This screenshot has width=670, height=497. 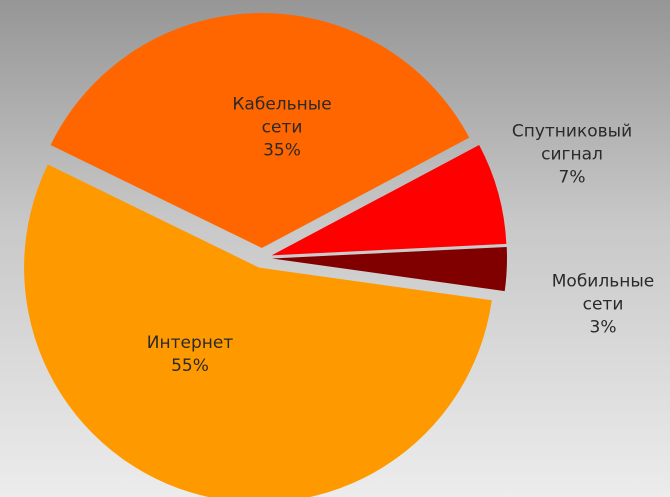 I want to click on category-label: Мобильные сети, so click(x=603, y=293).